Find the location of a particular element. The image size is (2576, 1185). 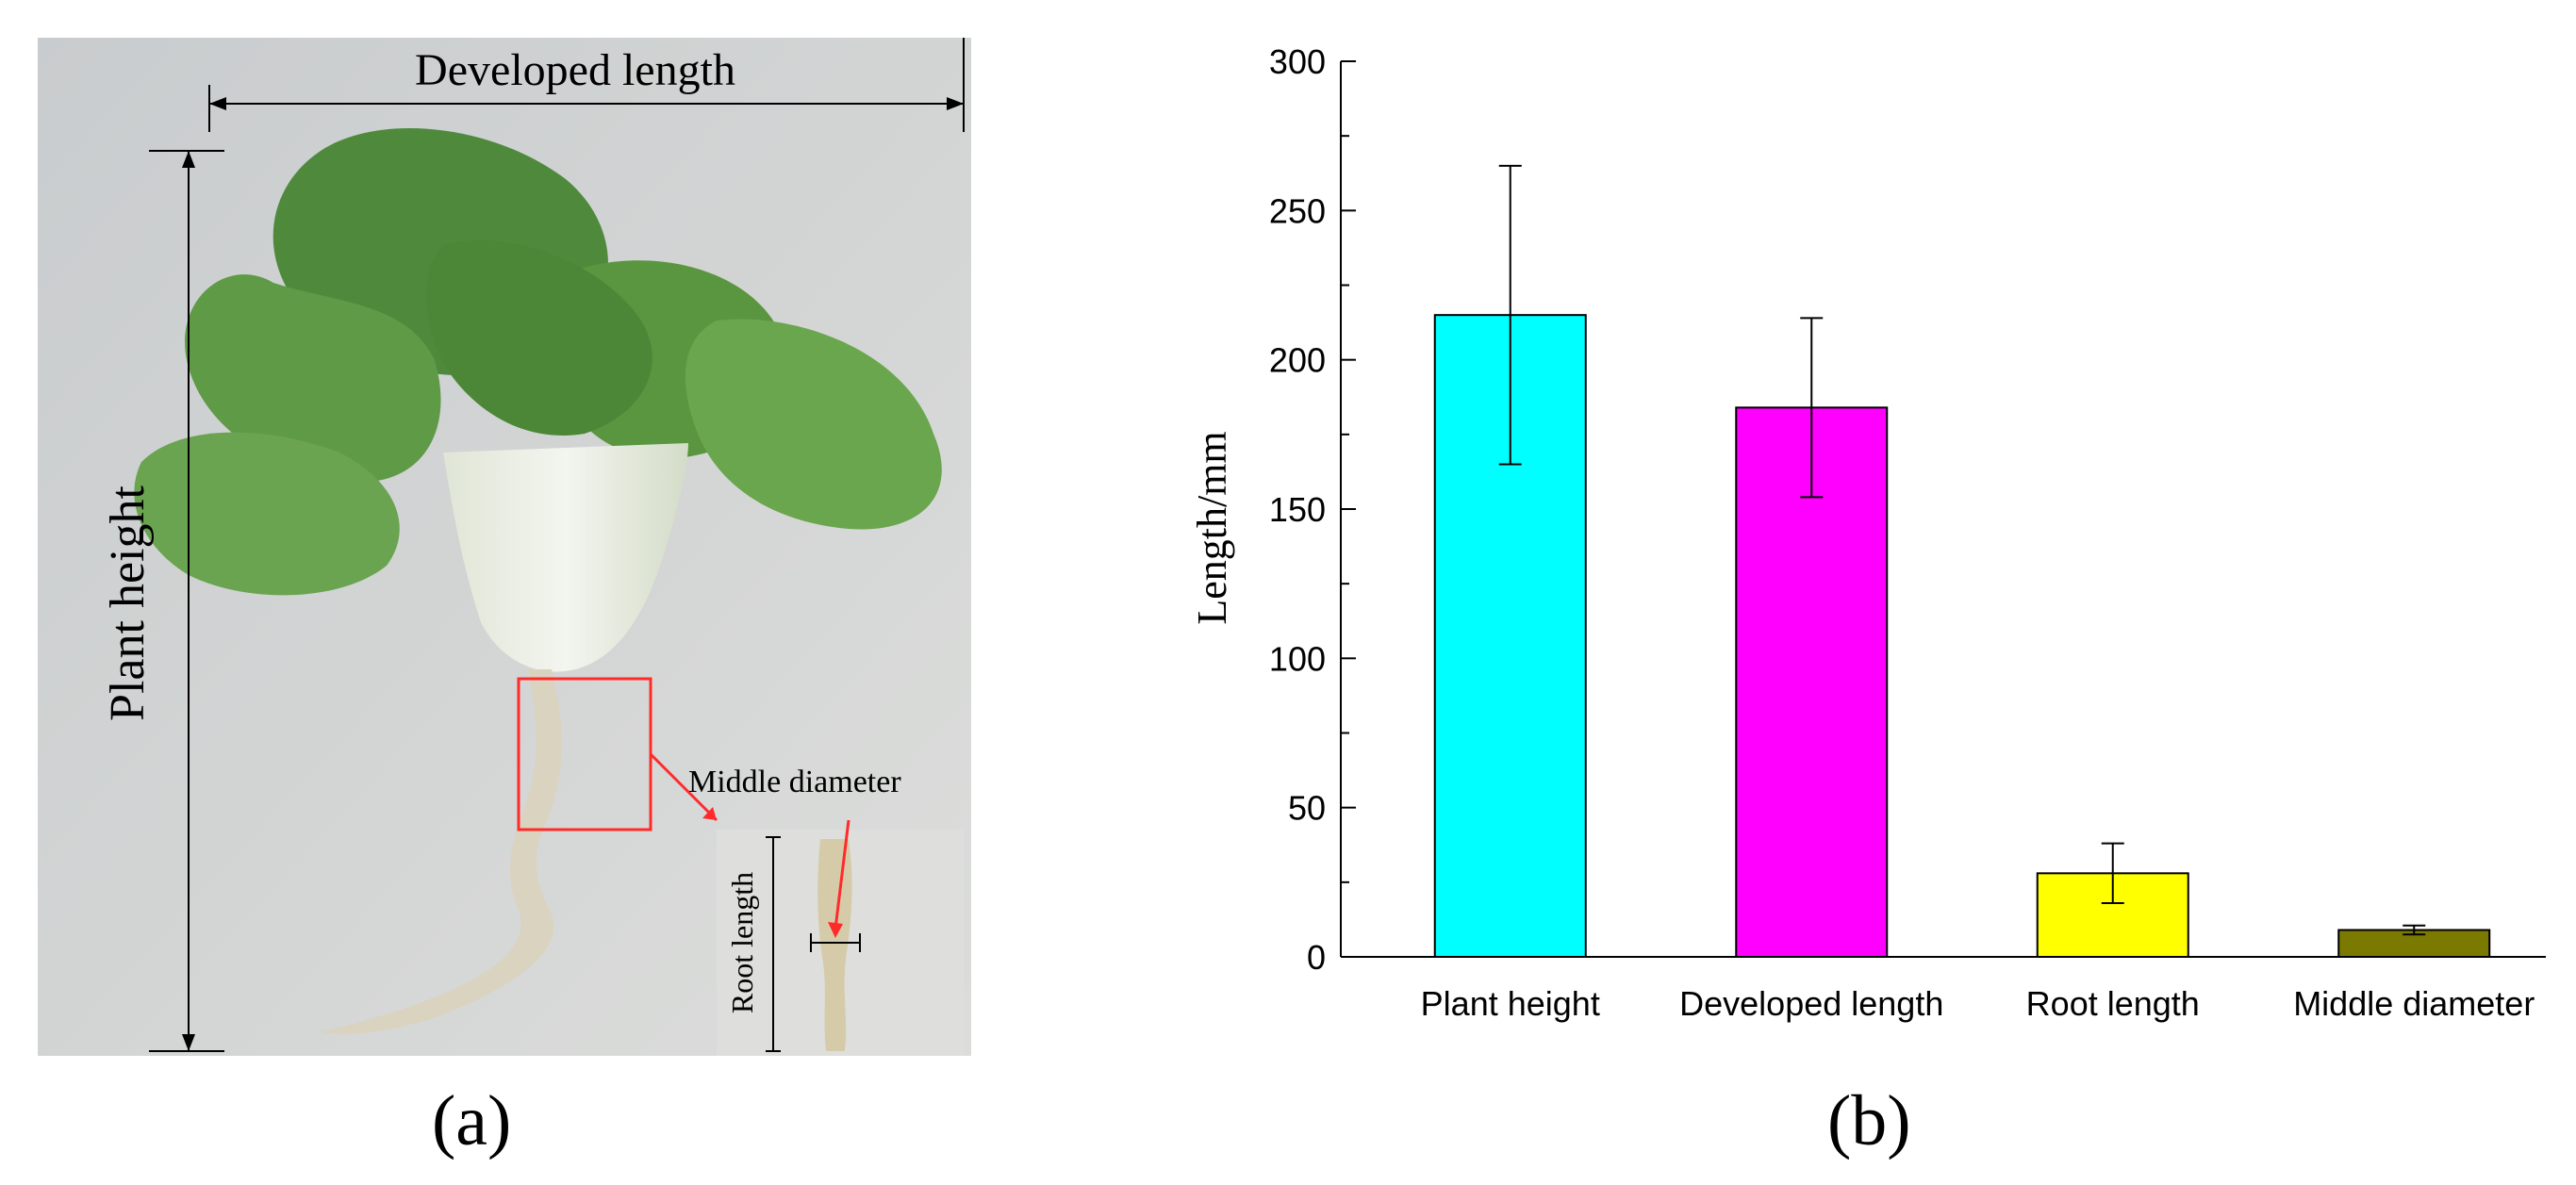

chart-ticks: 0 50 100 150 200 250 300 is located at coordinates (1312, 510).